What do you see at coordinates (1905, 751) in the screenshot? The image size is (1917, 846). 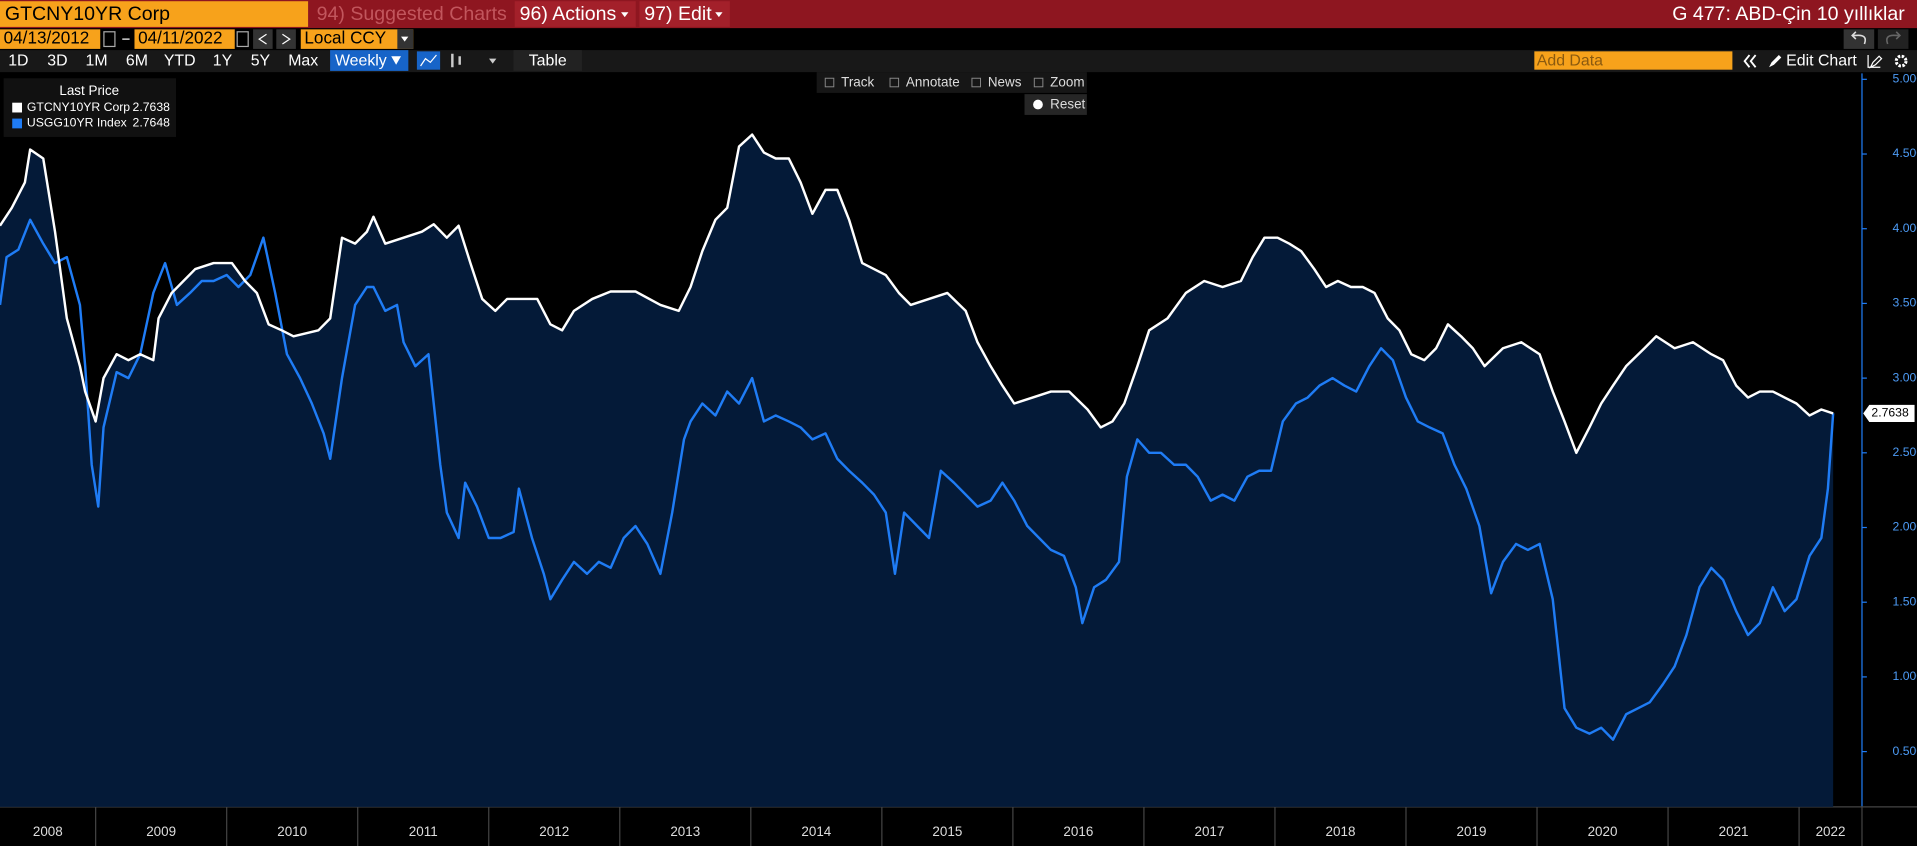 I see `y-tick-label: 0.5000` at bounding box center [1905, 751].